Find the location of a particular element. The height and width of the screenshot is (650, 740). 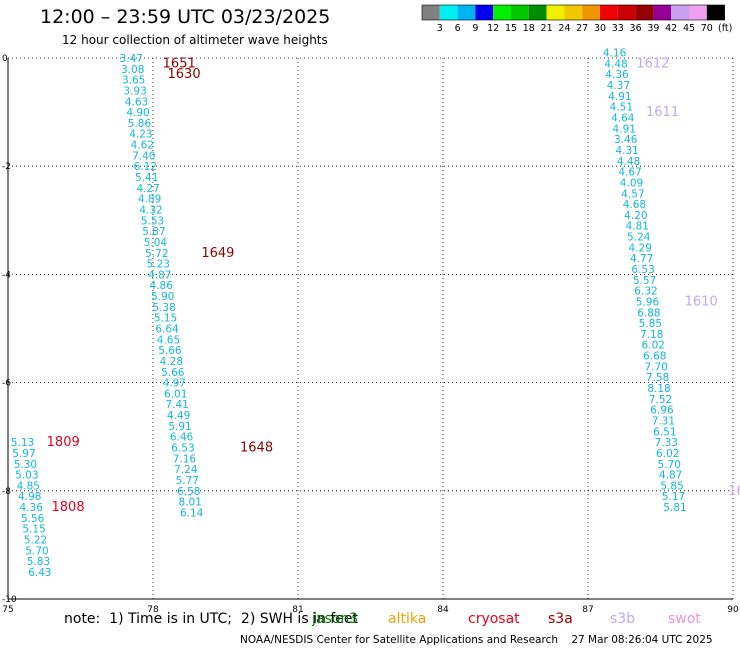

wave-height-label: 4.23 is located at coordinates (140, 135).